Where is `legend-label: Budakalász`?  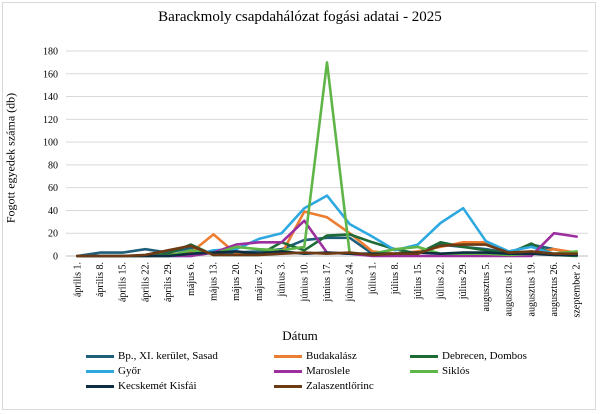
legend-label: Budakalász is located at coordinates (331, 356).